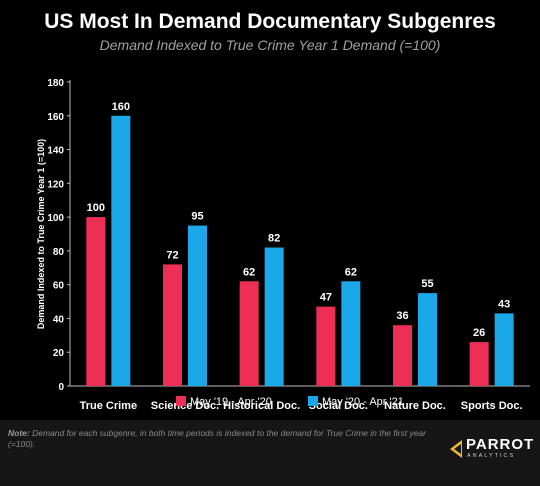 The image size is (540, 486). Describe the element at coordinates (427, 284) in the screenshot. I see `data-label: 55` at that location.